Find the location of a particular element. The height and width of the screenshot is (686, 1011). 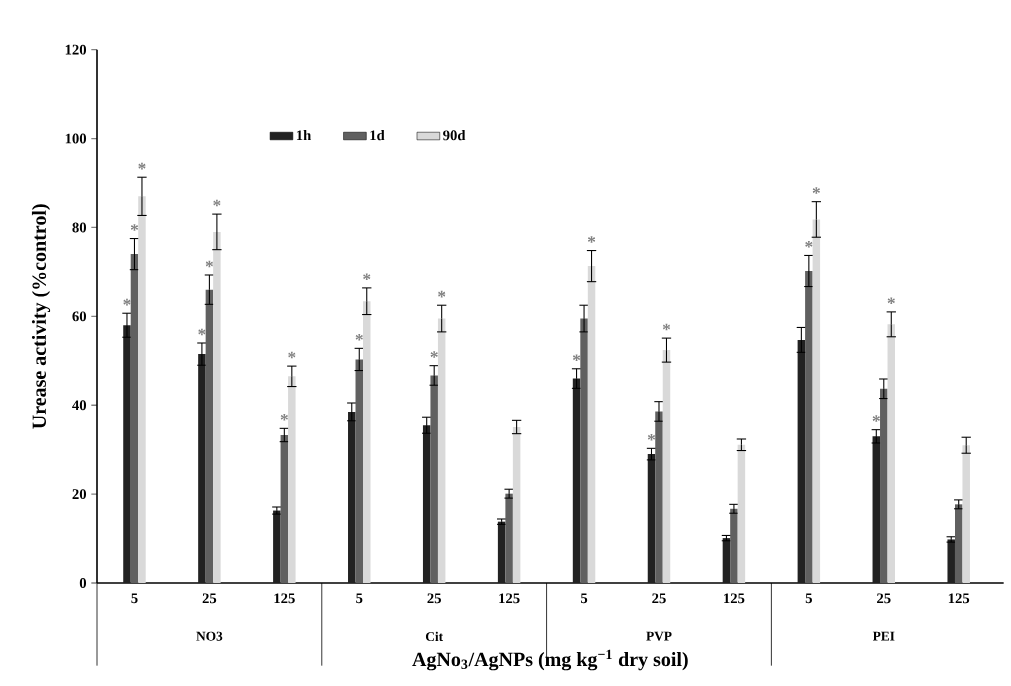

y-tick-label: 120 is located at coordinates (76, 49).